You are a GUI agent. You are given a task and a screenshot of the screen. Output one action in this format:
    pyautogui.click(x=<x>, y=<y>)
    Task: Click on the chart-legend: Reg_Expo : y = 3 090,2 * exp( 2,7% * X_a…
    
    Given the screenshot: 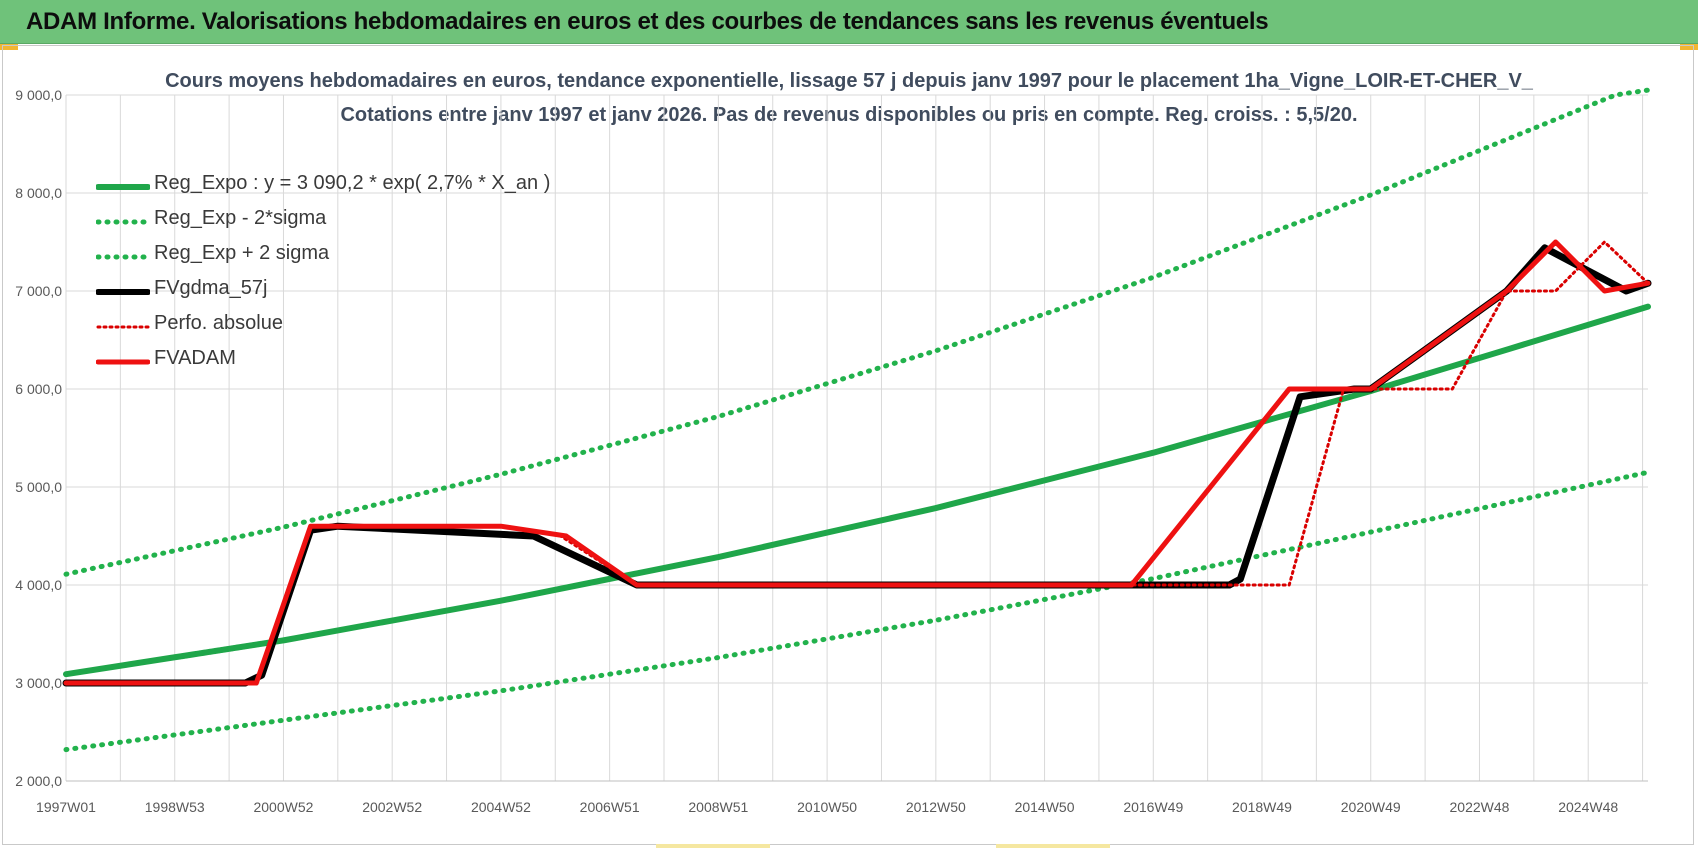 What is the action you would take?
    pyautogui.click(x=323, y=271)
    